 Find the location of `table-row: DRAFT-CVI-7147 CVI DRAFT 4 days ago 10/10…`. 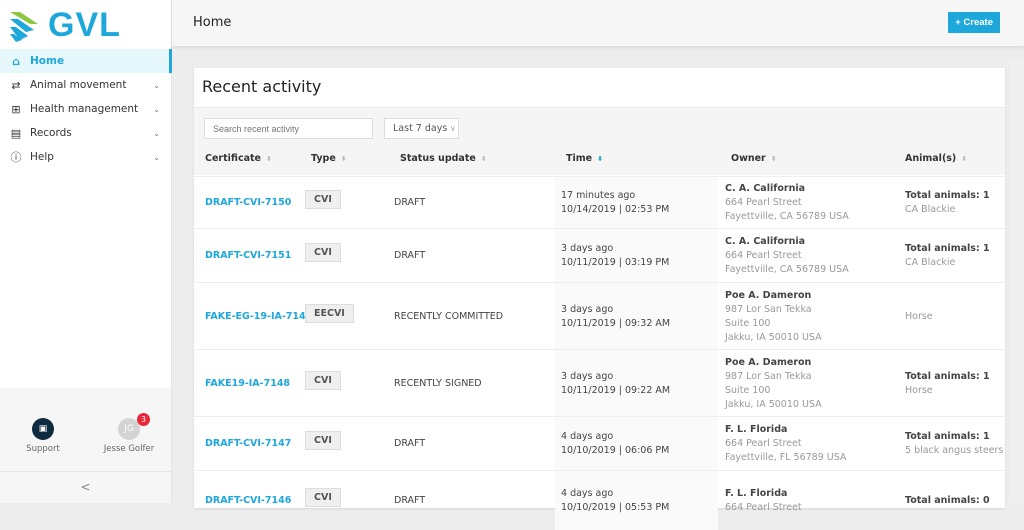

table-row: DRAFT-CVI-7147 CVI DRAFT 4 days ago 10/10… is located at coordinates (599, 443).